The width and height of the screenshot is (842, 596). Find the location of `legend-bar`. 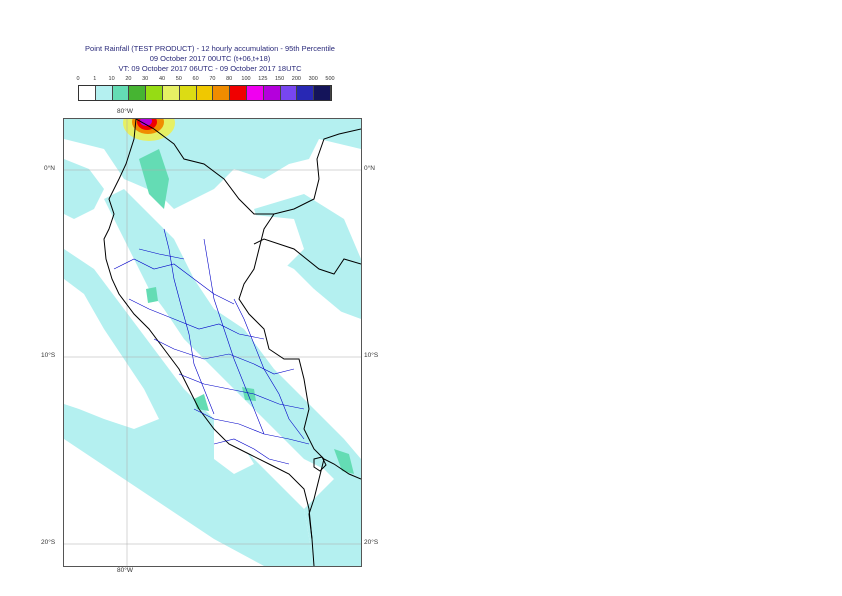

legend-bar is located at coordinates (205, 93).